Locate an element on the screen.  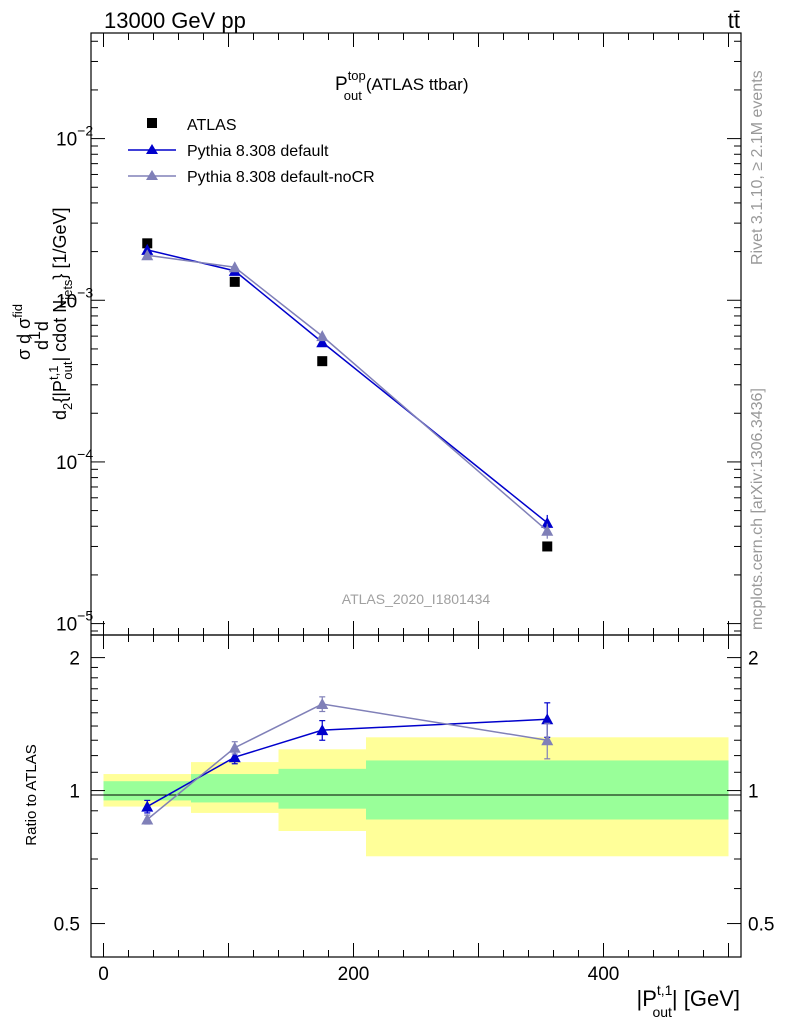
main-ytick-label: 10⁻² is located at coordinates (74, 137).